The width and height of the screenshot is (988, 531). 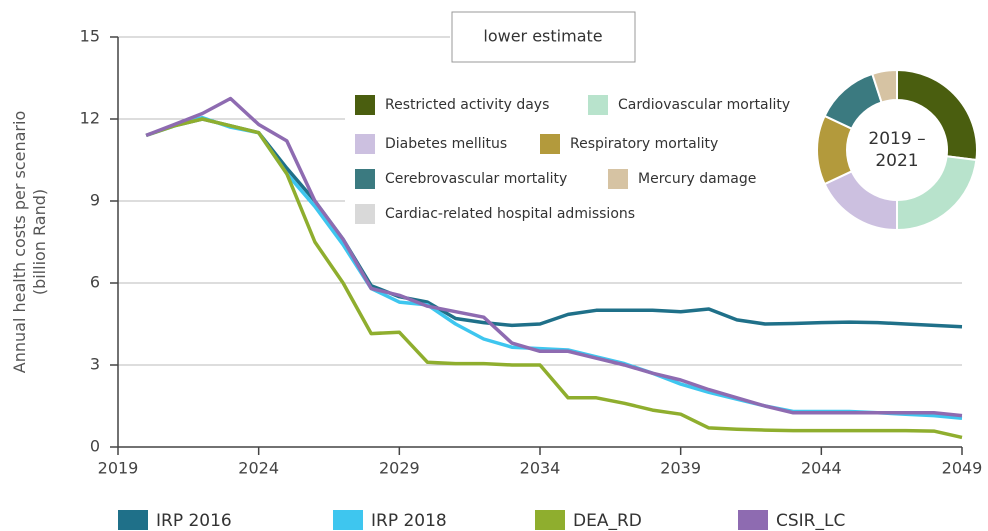 I want to click on x-tick-label: 2019, so click(x=118, y=468).